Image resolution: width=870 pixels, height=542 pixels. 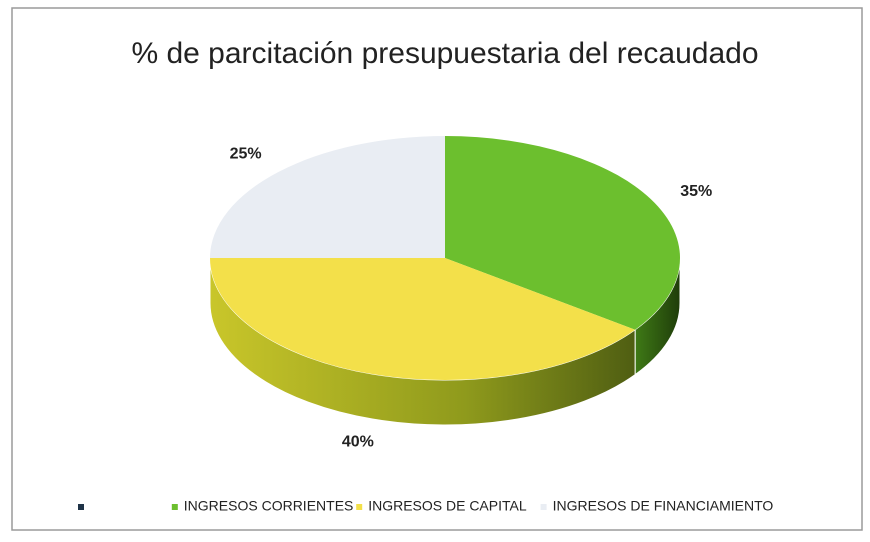 I want to click on data-label: 35%, so click(x=696, y=191).